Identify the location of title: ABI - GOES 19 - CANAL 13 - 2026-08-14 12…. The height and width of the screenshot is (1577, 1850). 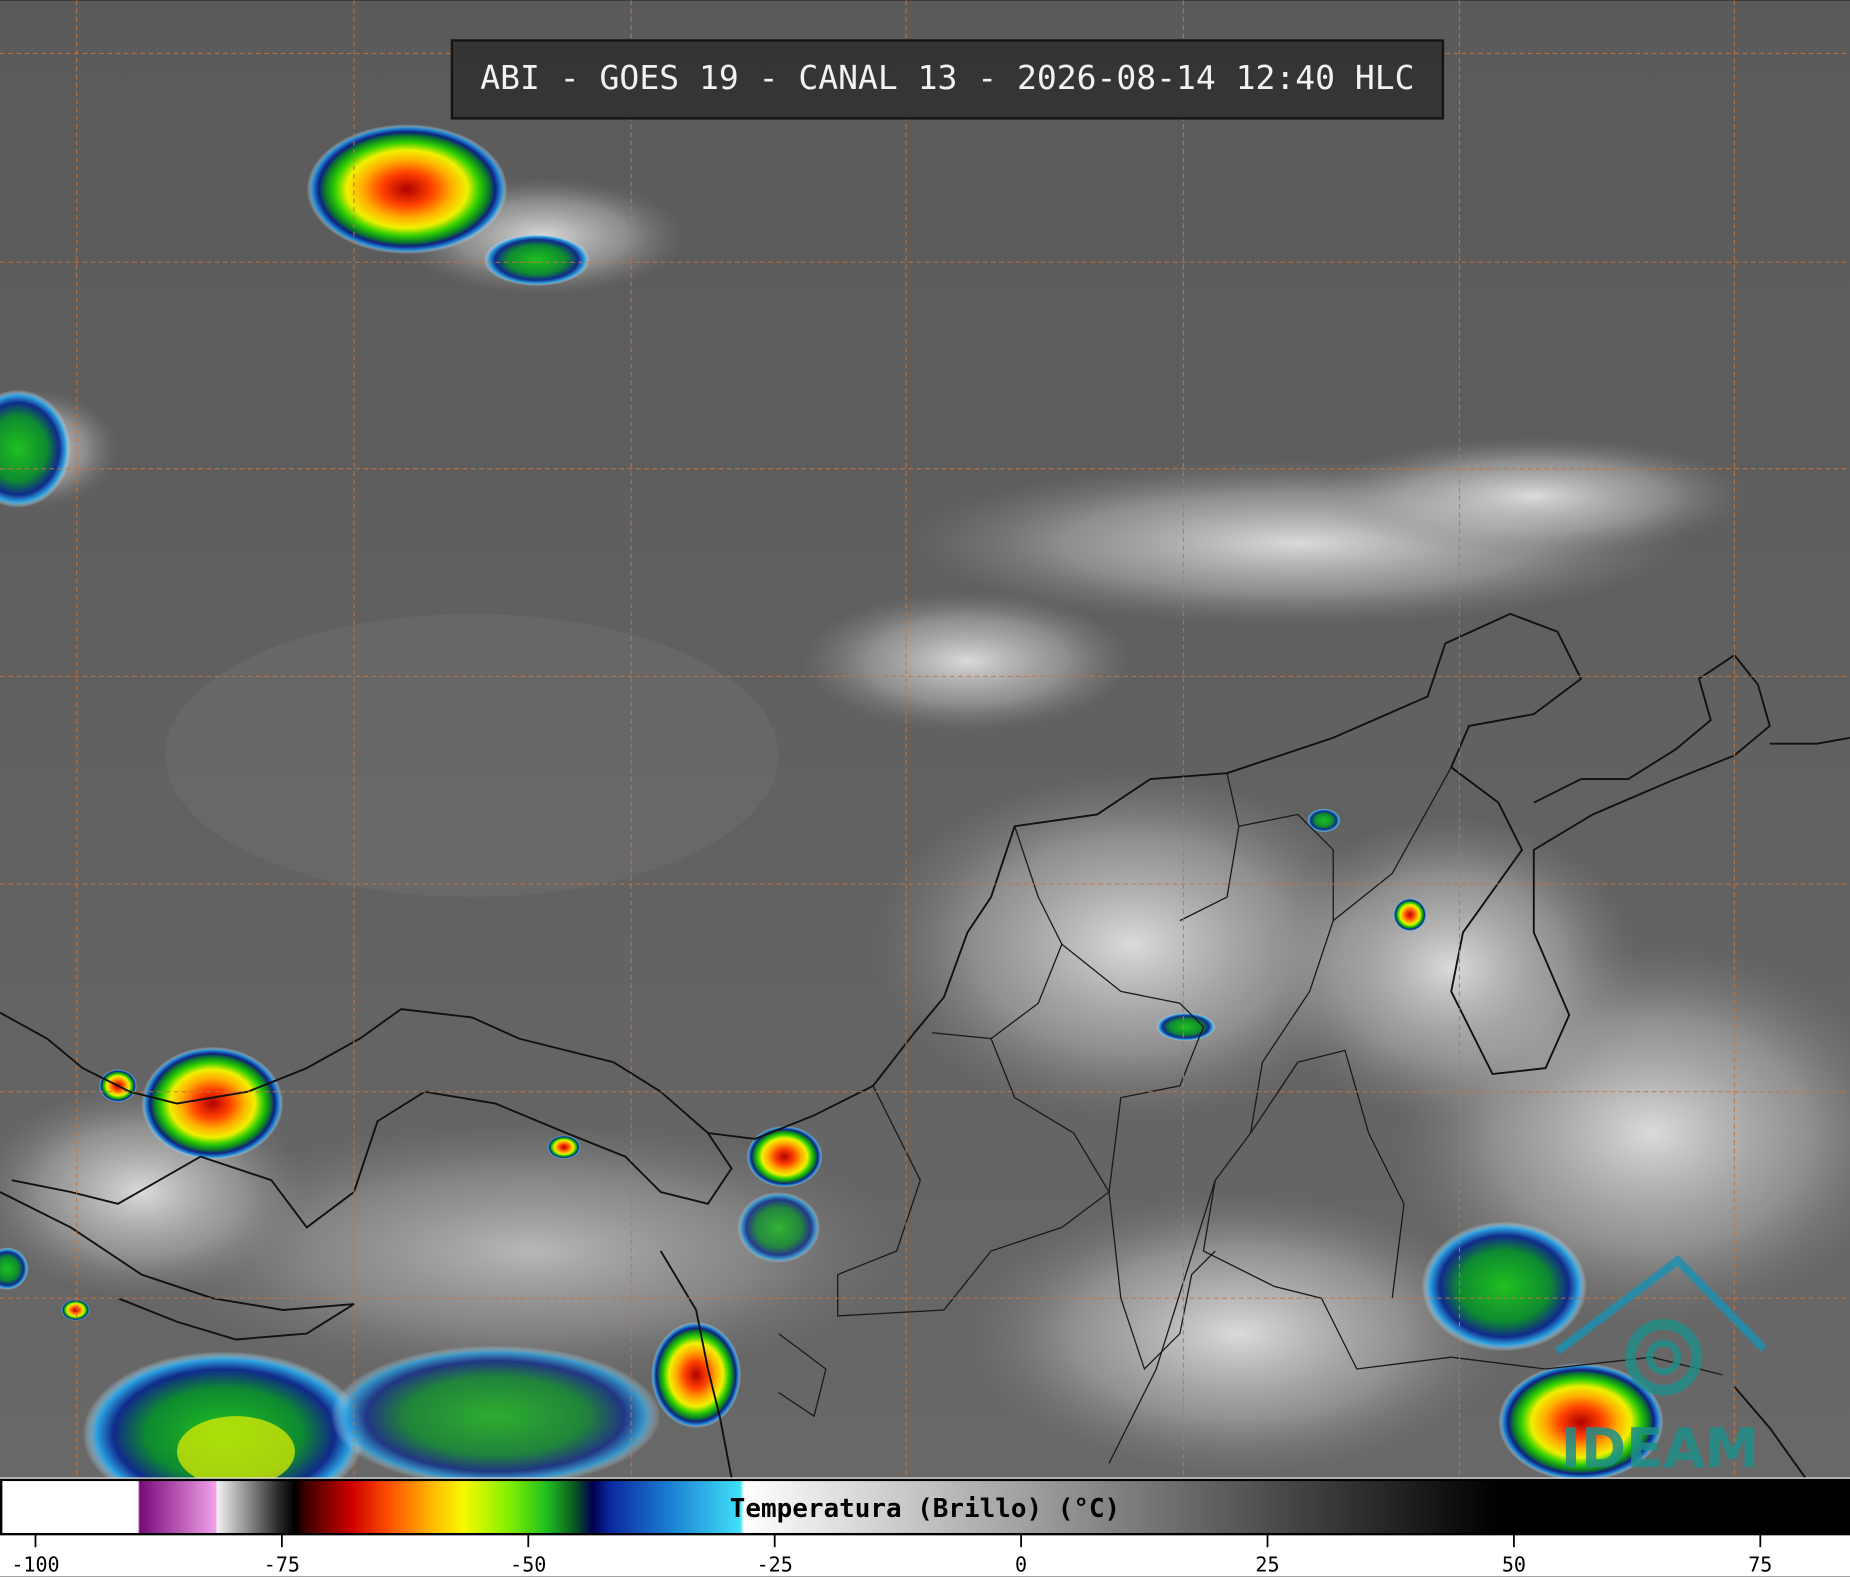
(947, 77).